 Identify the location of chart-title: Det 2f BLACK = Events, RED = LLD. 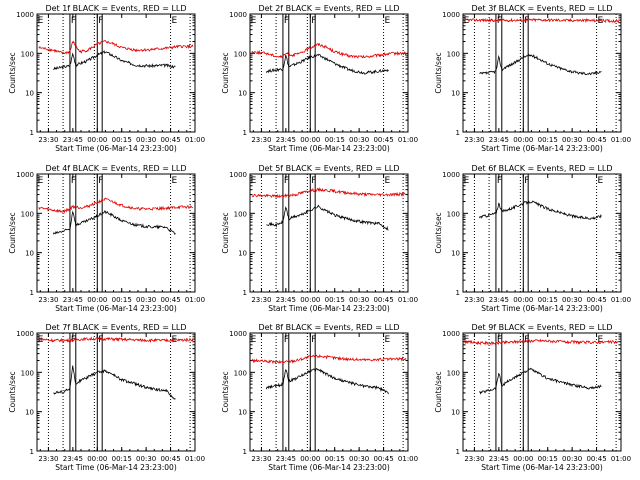
(328, 8).